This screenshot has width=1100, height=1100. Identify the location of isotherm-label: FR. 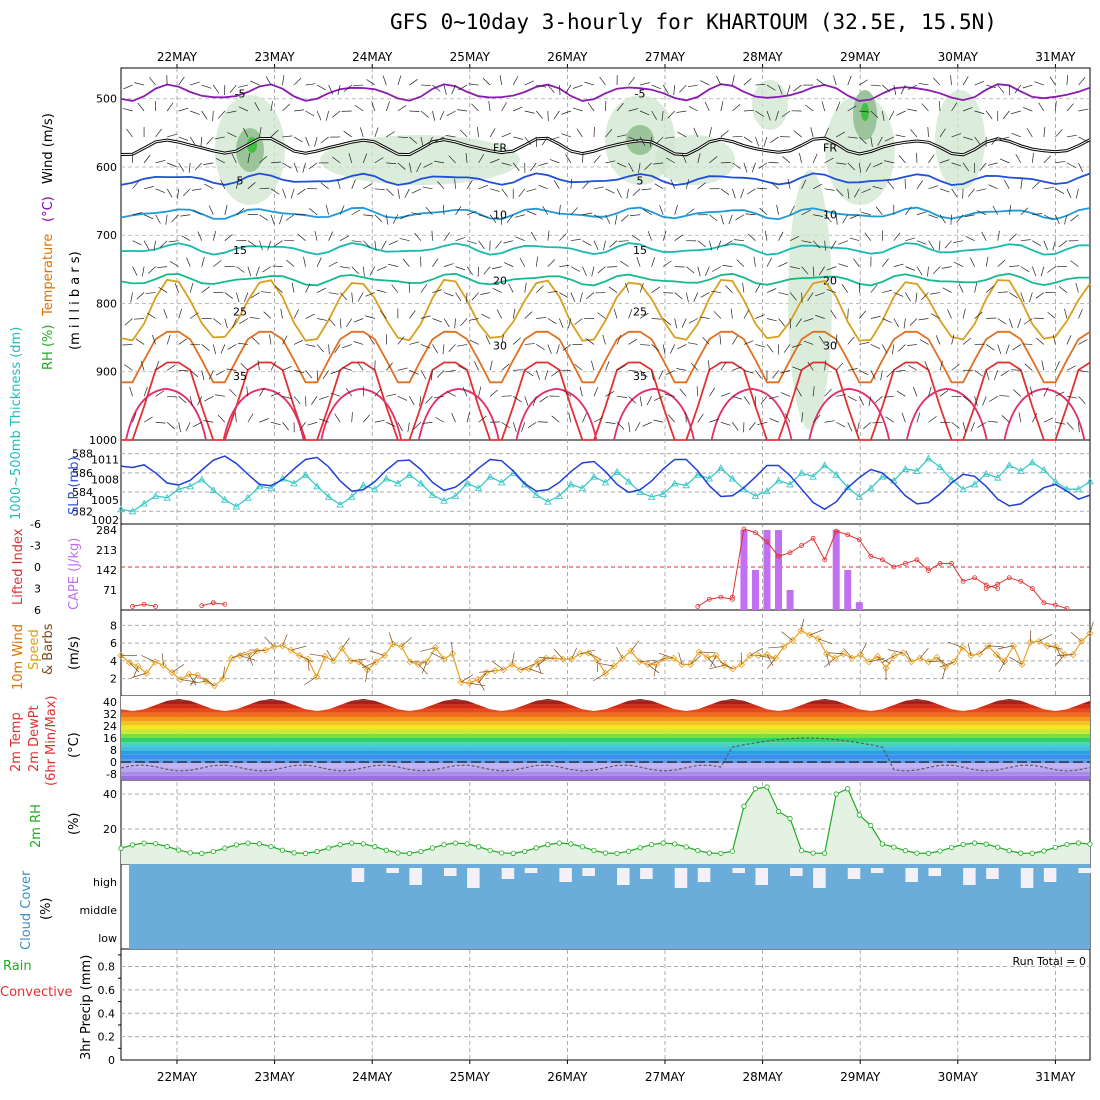
(830, 147).